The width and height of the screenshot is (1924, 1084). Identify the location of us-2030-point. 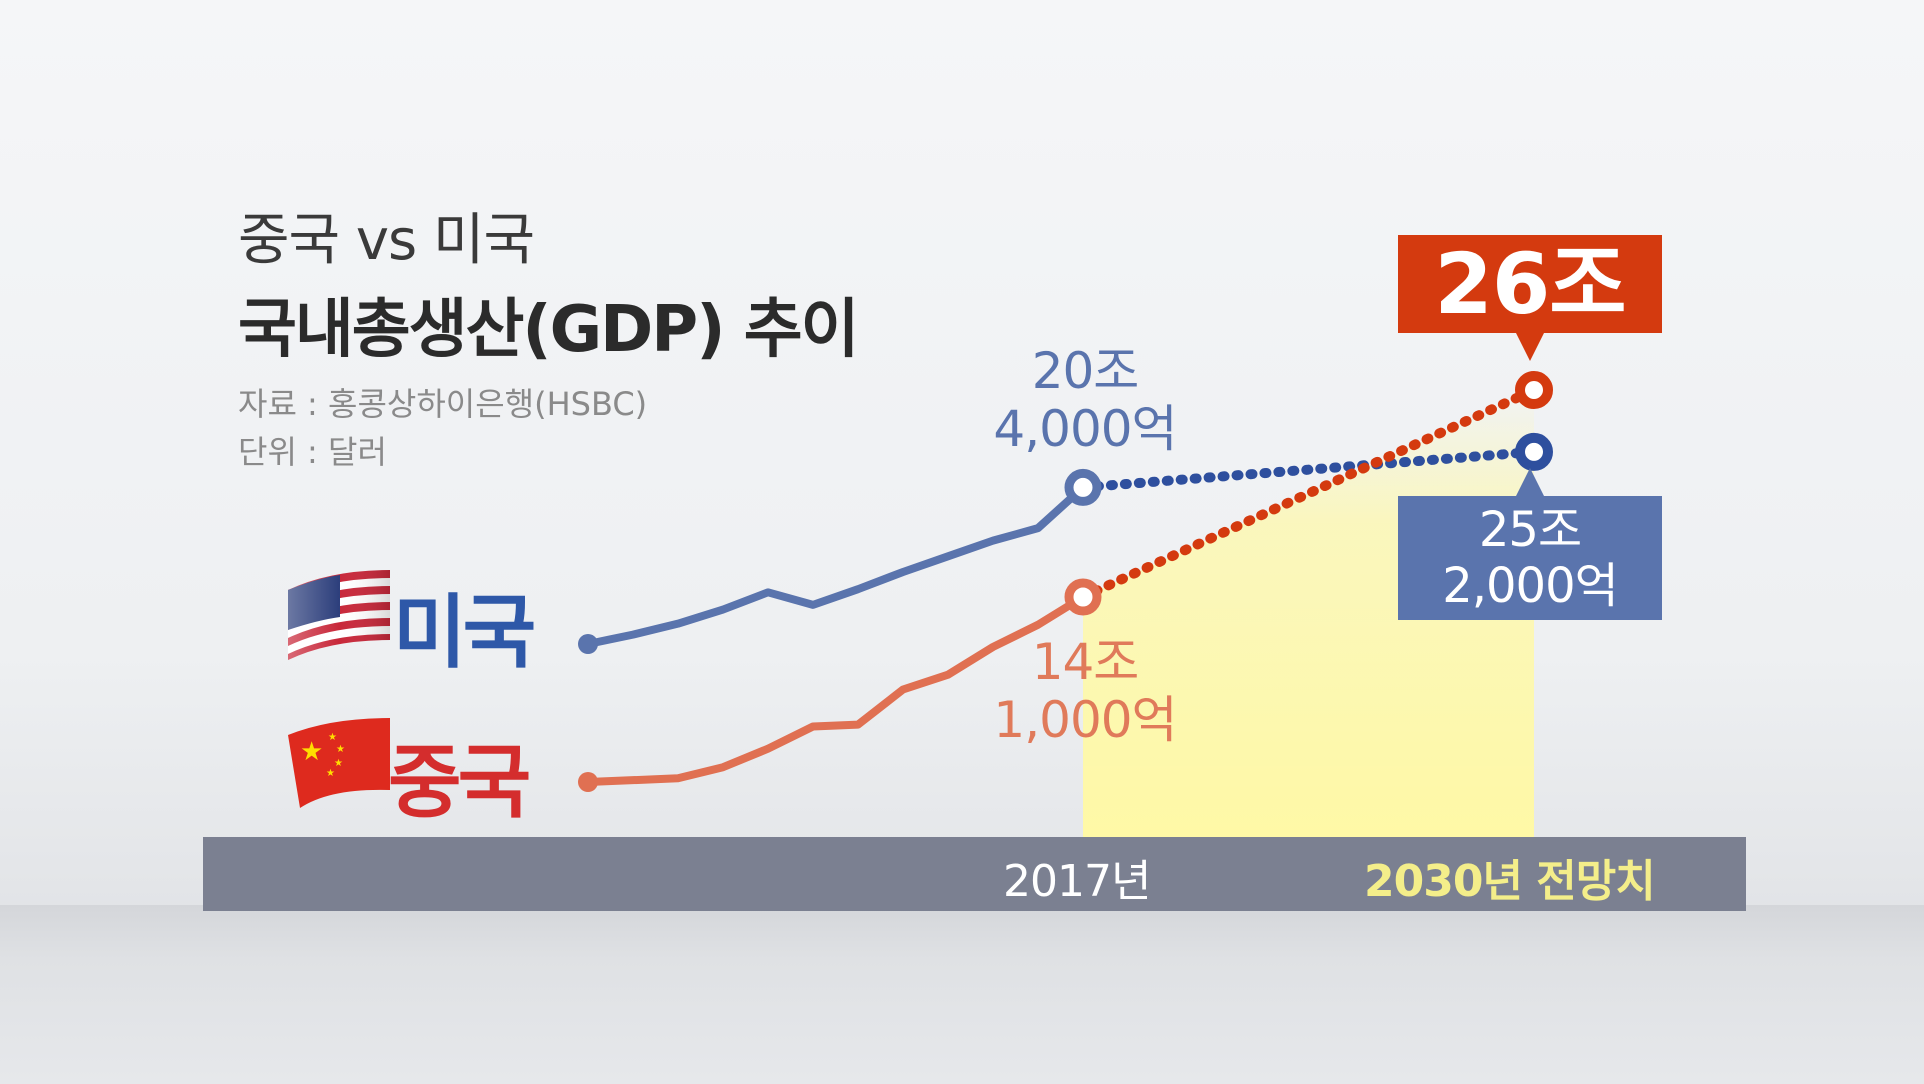
(1534, 451).